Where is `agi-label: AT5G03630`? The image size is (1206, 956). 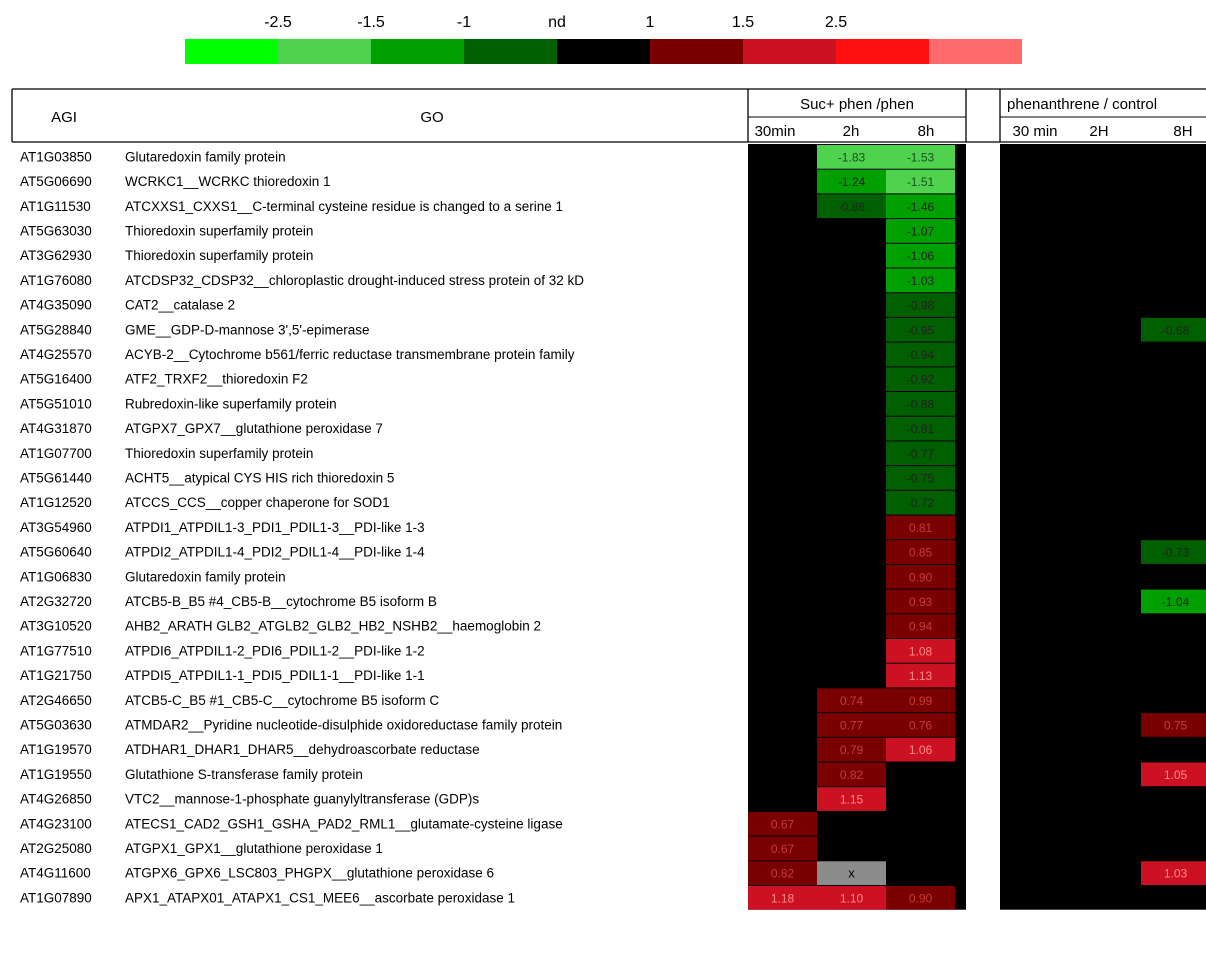
agi-label: AT5G03630 is located at coordinates (56, 724).